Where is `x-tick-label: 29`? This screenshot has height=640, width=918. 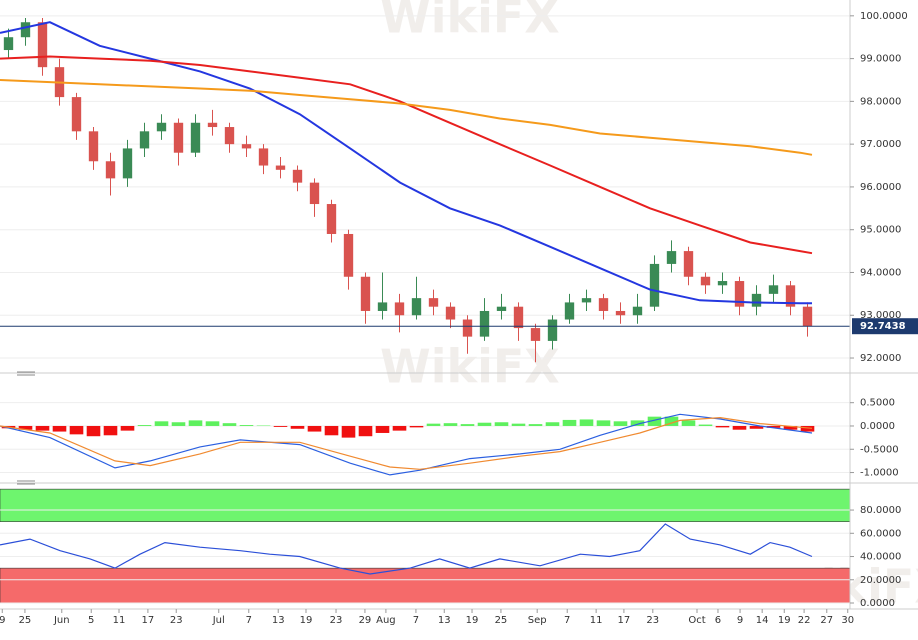
x-tick-label: 29 is located at coordinates (365, 620).